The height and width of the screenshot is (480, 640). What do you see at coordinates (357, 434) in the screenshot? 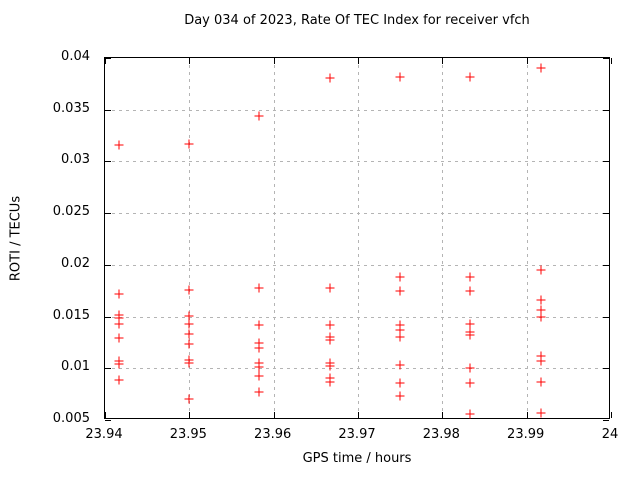
I see `x-tick-label: 23.97` at bounding box center [357, 434].